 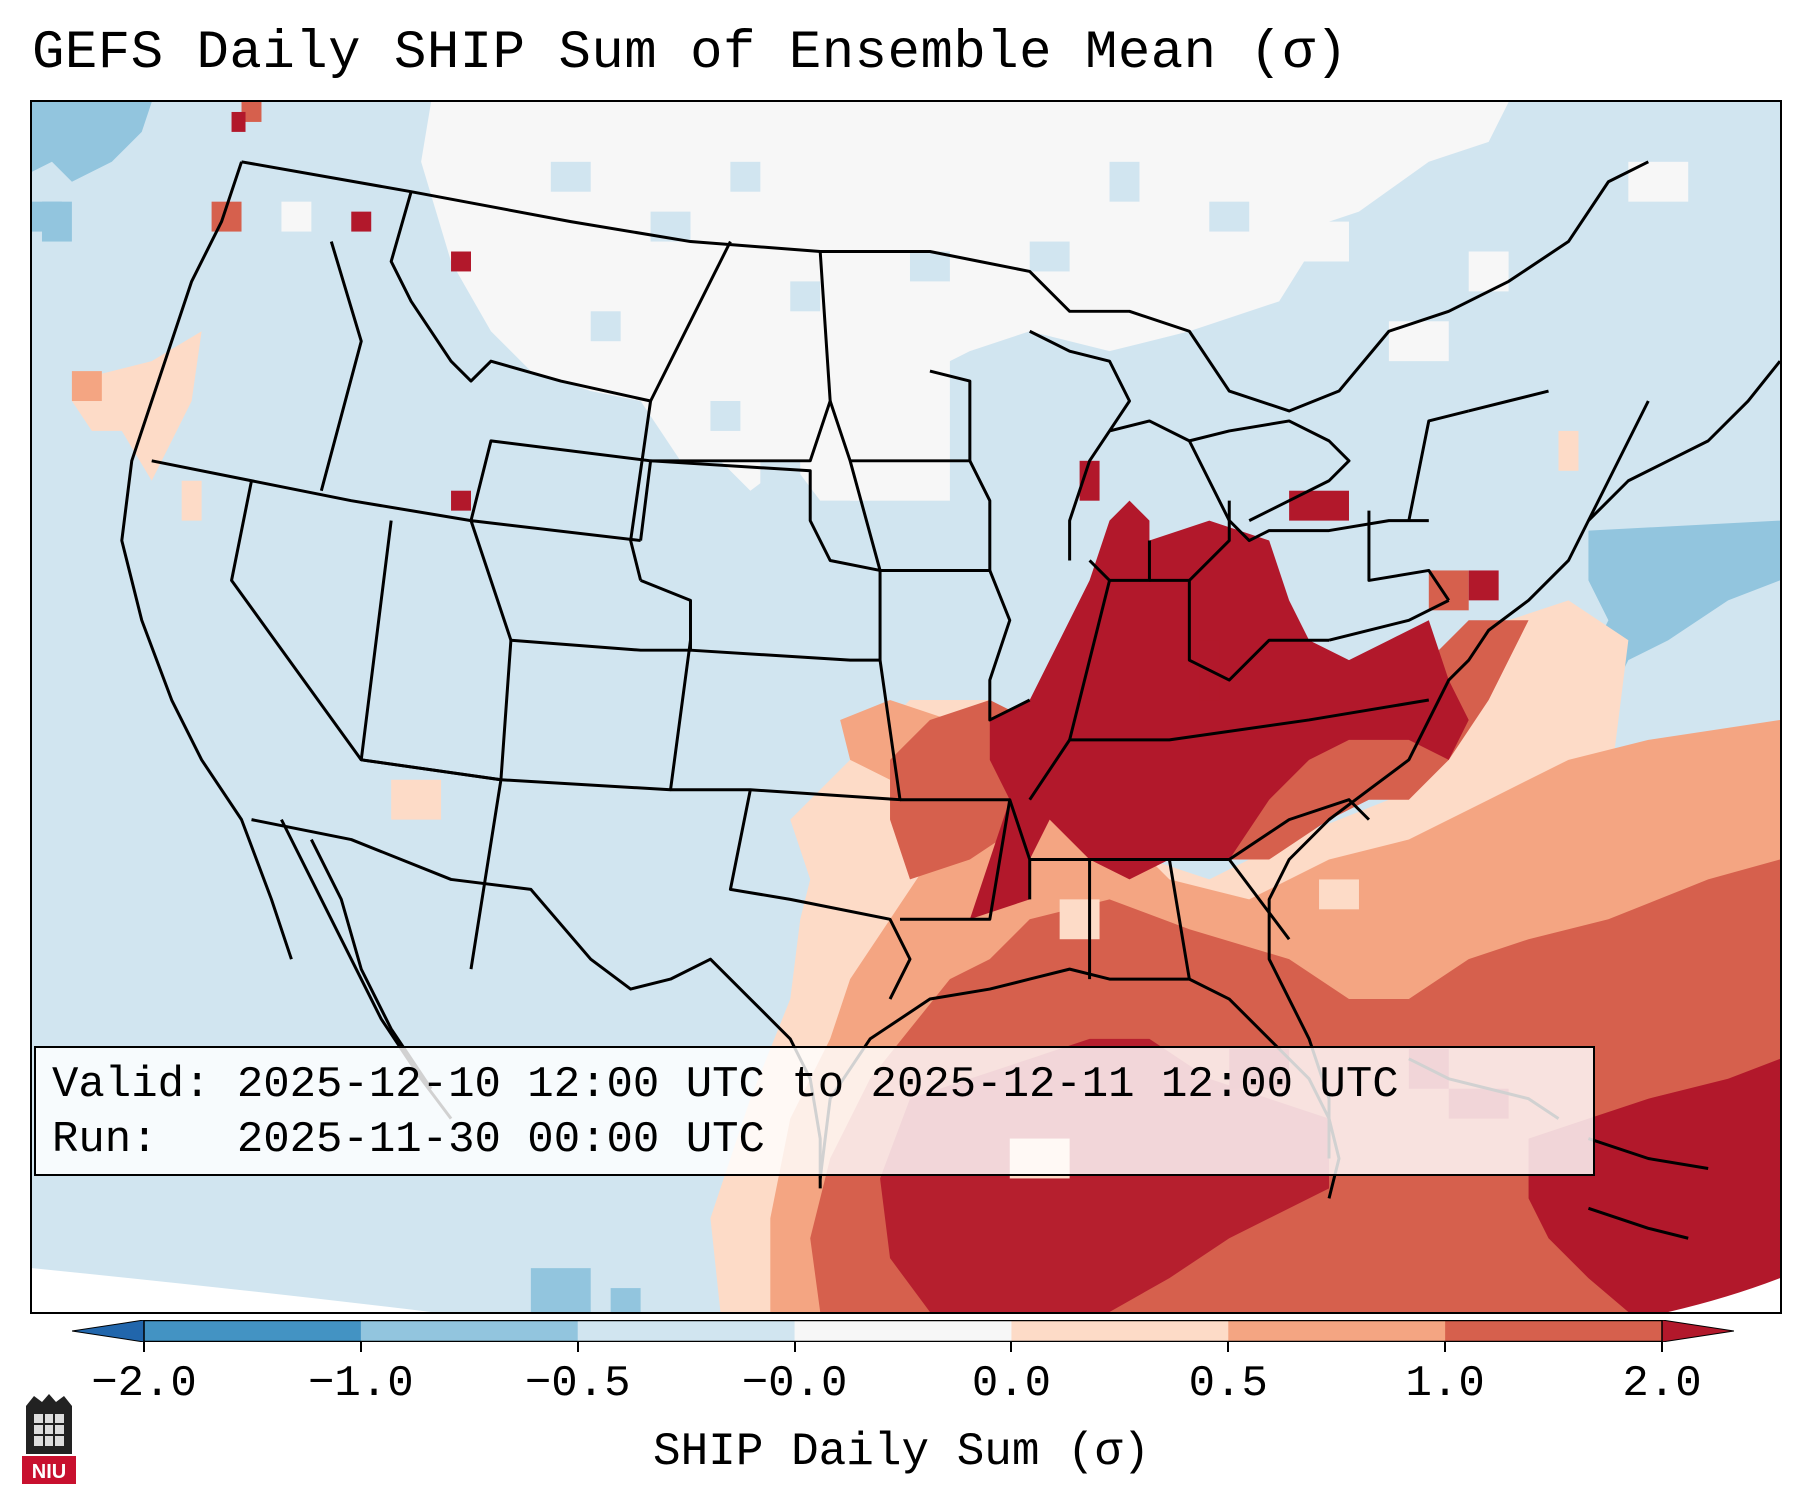 I want to click on colorbar-extend-high, so click(x=1697, y=1331).